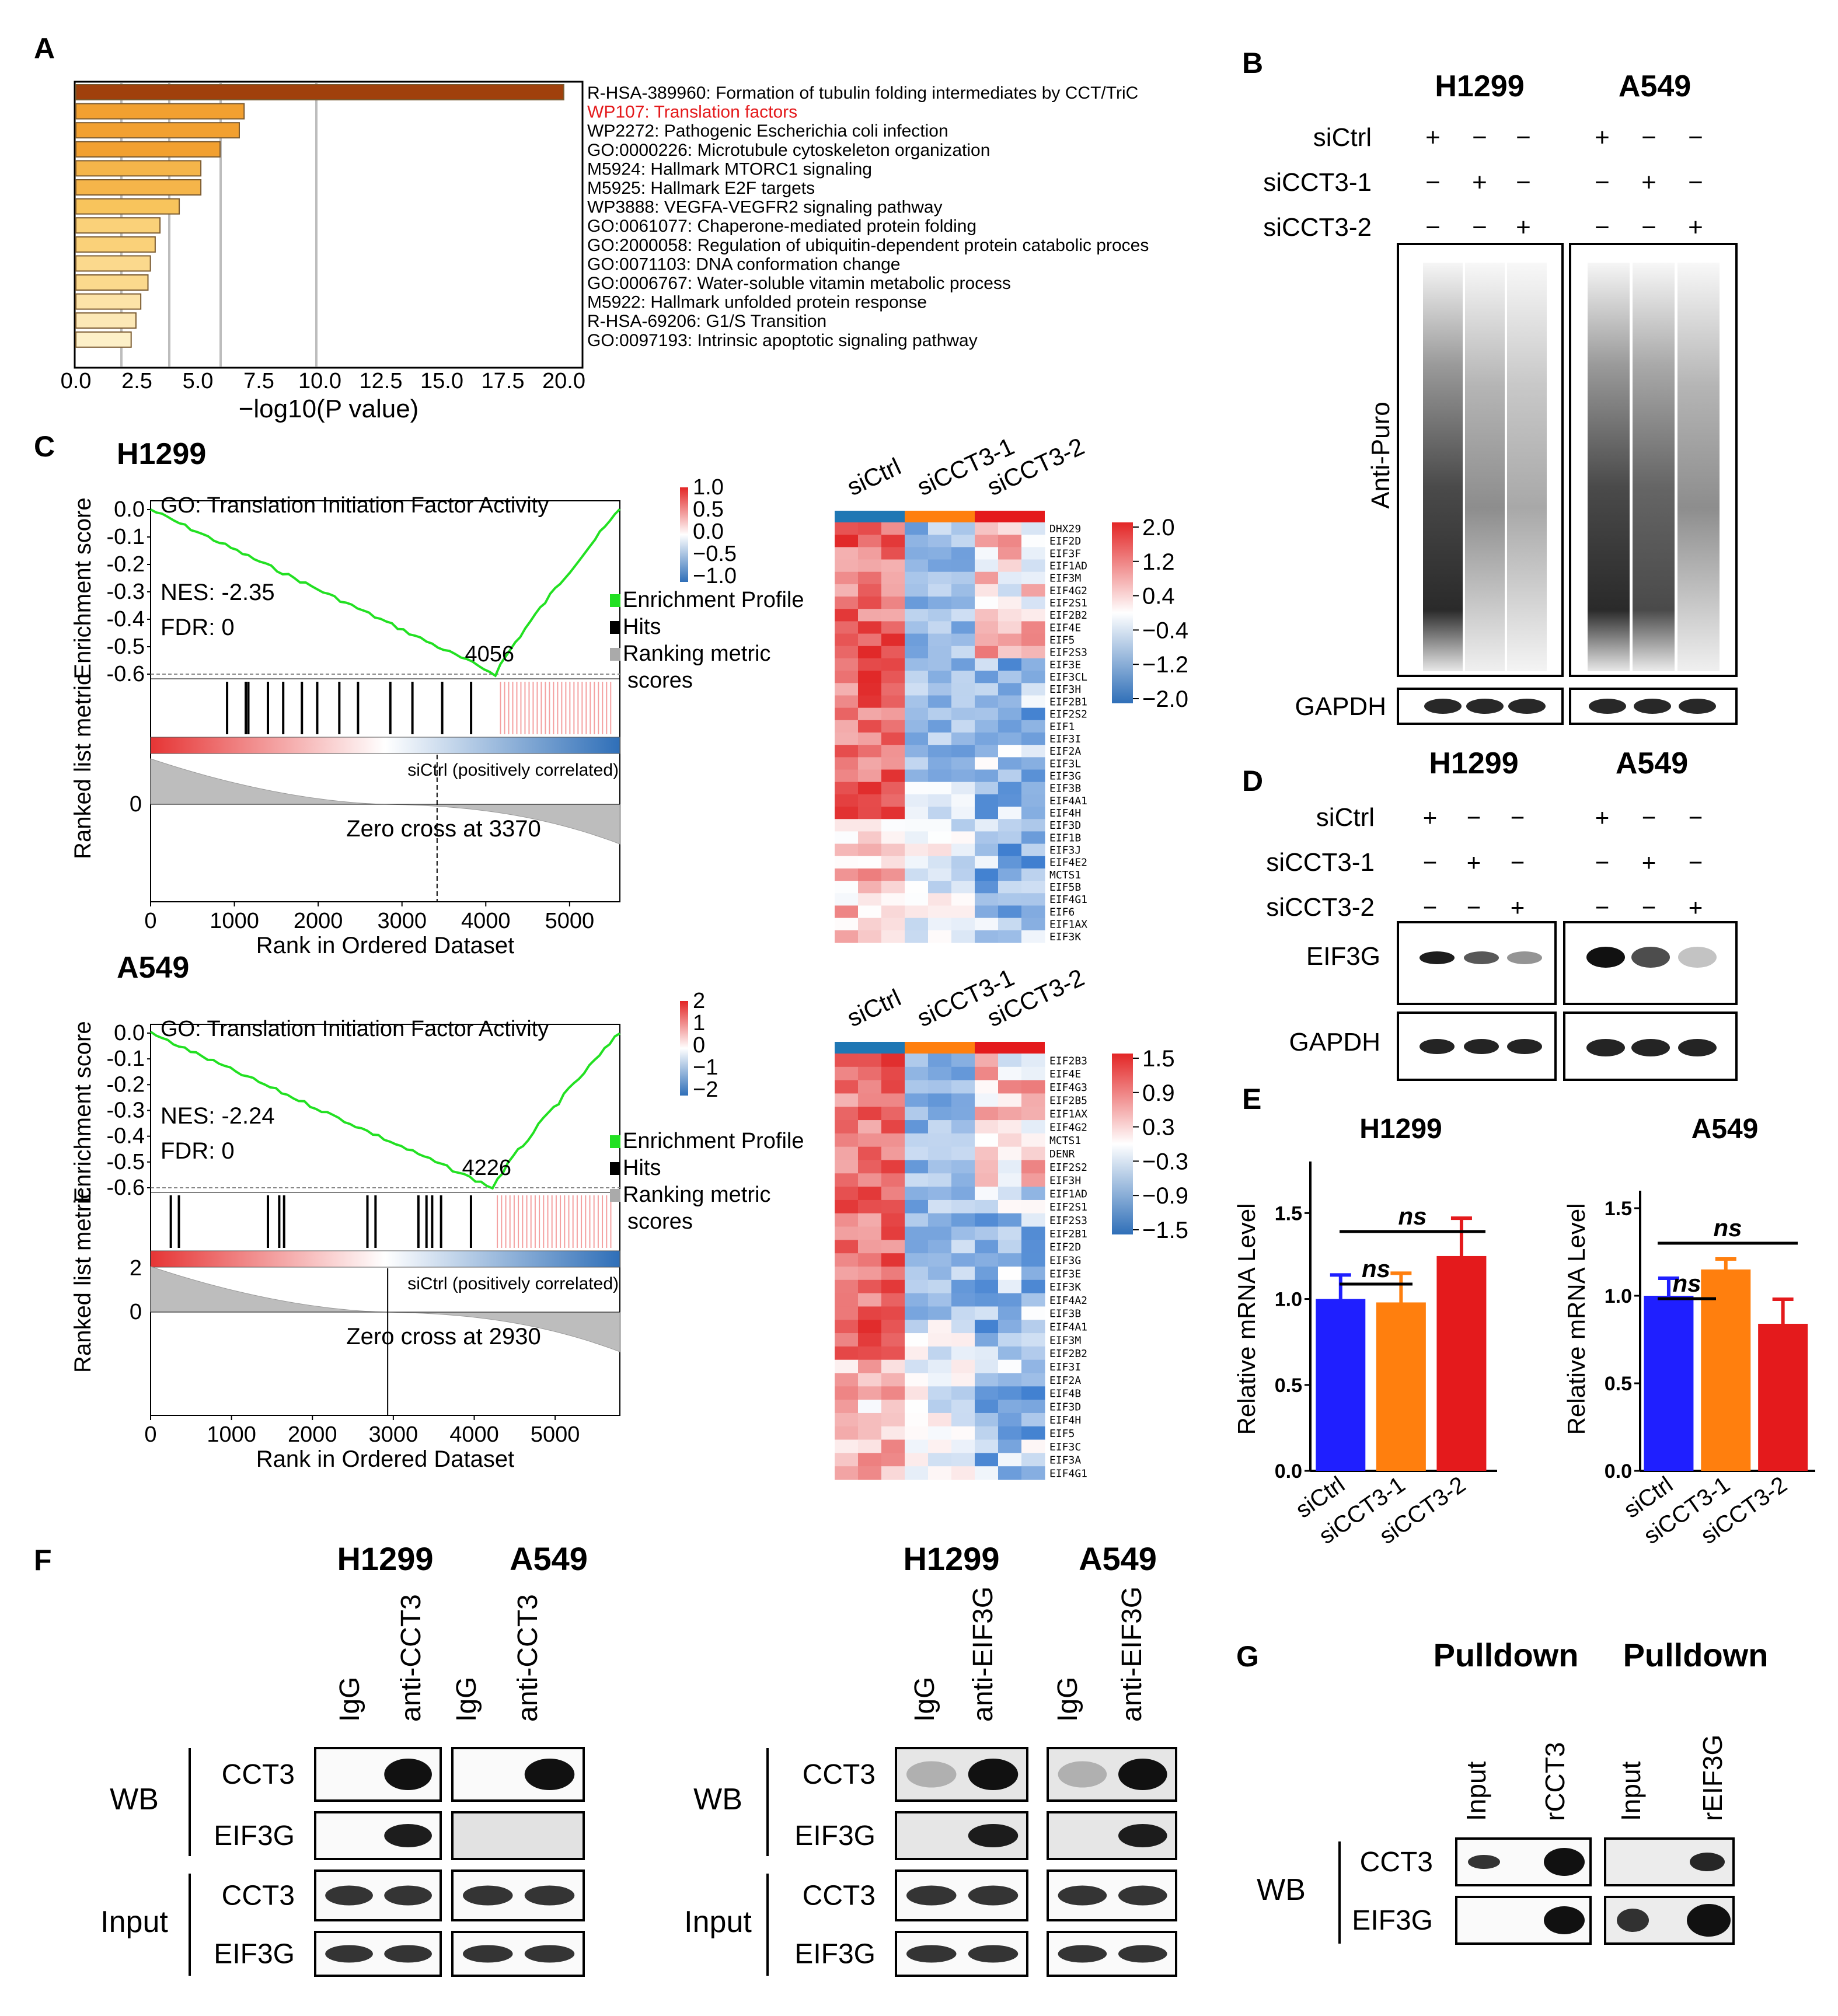  What do you see at coordinates (931, 1774) in the screenshot?
I see `ip-band-faint` at bounding box center [931, 1774].